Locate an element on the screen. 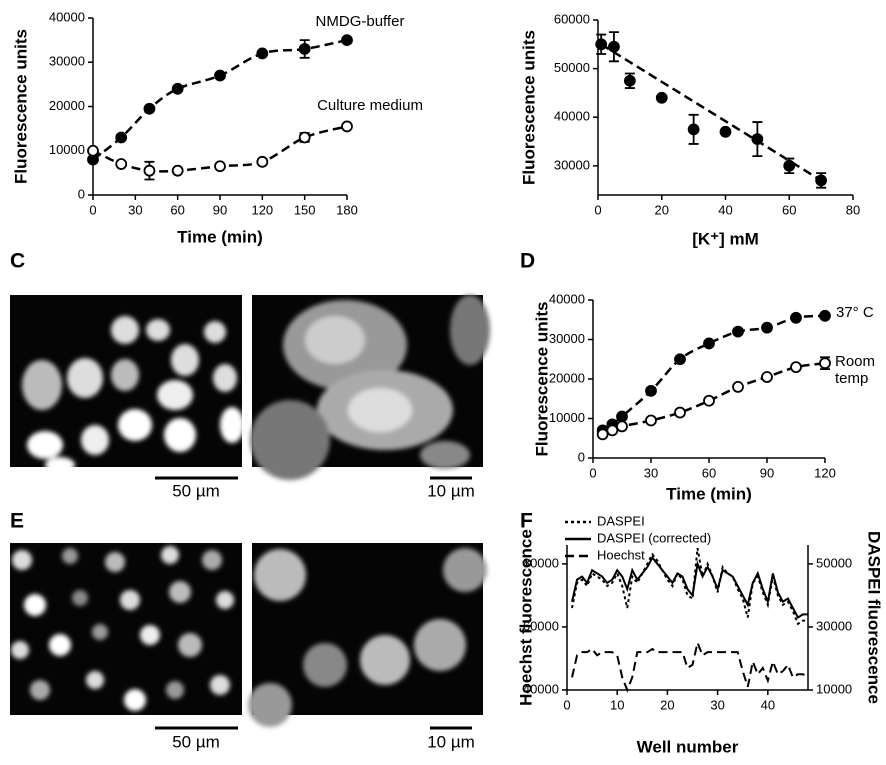 The image size is (886, 765). x-tick-label: 150 is located at coordinates (305, 209).